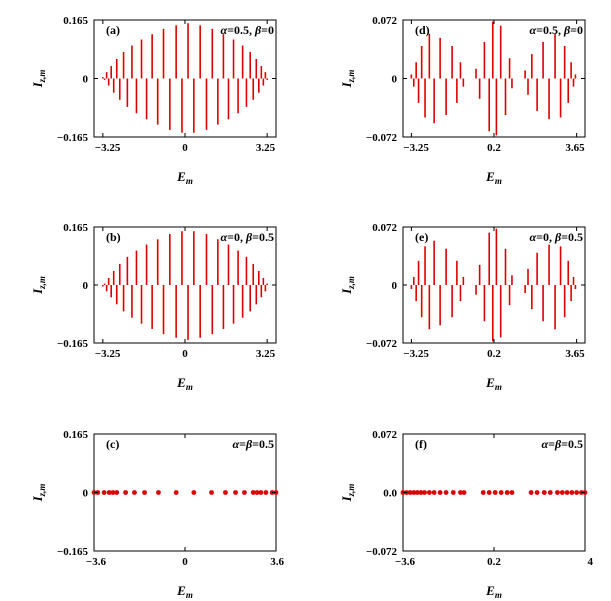 The width and height of the screenshot is (611, 601). I want to click on panel-f: −3.6 0.2 4 0.072 0.0 −0.072 (f) α=β=0.5 Em Iz,m, so click(466, 514).